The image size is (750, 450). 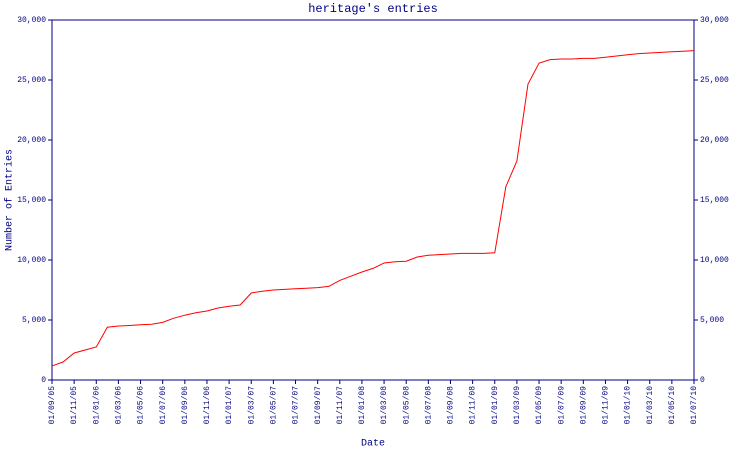 I want to click on x-tick-label: 01/11/08, so click(x=473, y=405).